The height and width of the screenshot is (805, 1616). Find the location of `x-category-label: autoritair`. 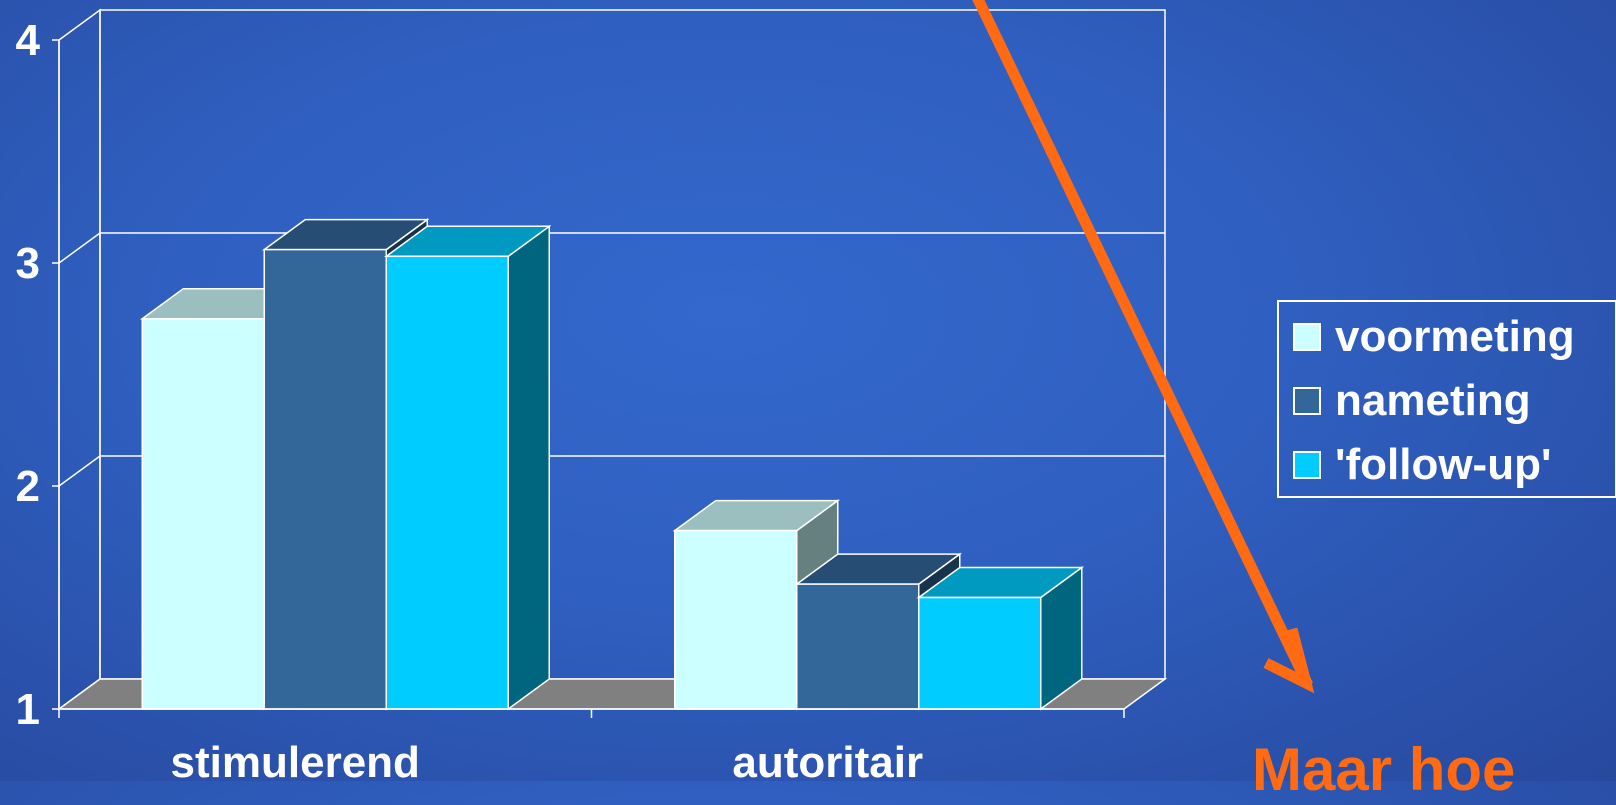

x-category-label: autoritair is located at coordinates (827, 759).